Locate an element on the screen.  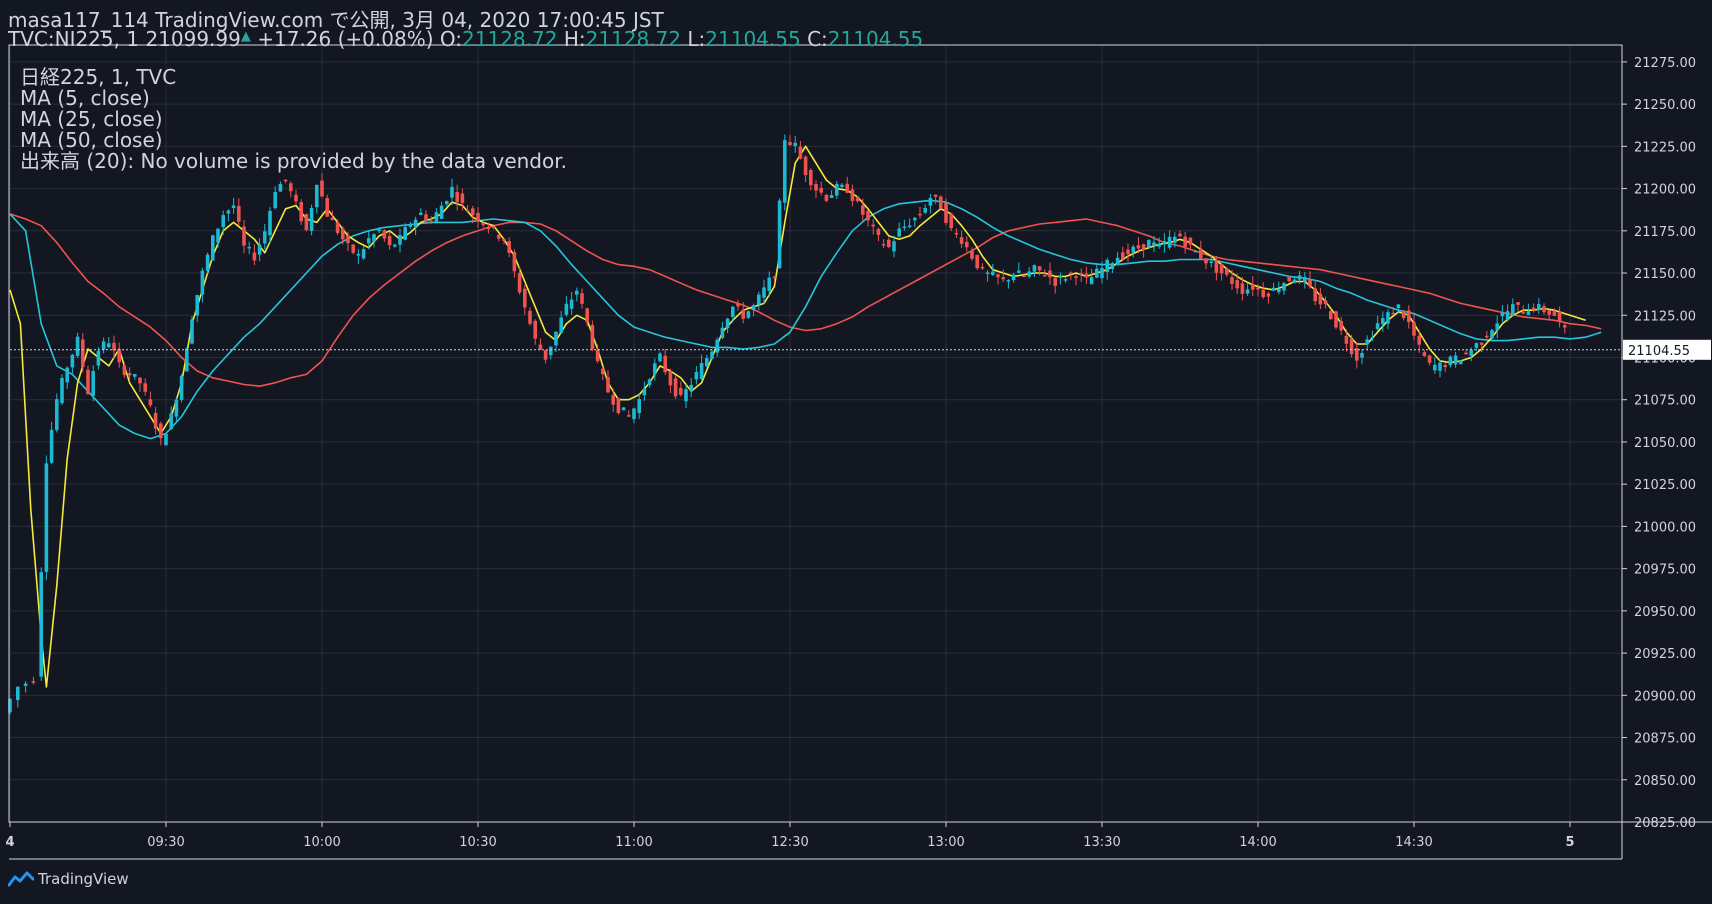
change-value: +17.26 (+0.08%) is located at coordinates (345, 39).